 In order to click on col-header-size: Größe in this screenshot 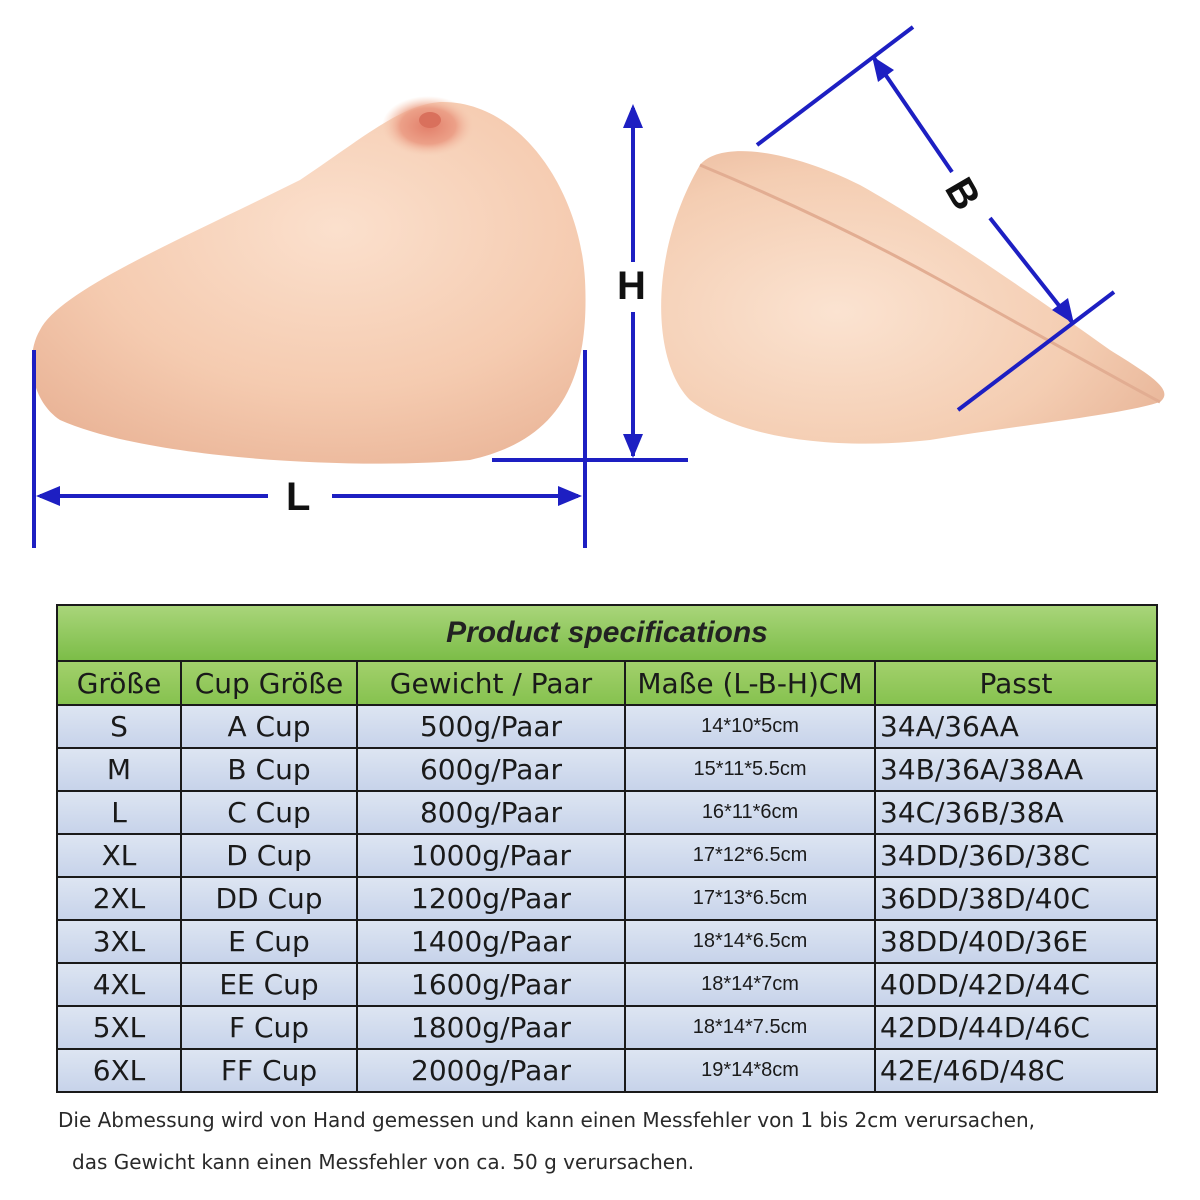, I will do `click(119, 683)`.